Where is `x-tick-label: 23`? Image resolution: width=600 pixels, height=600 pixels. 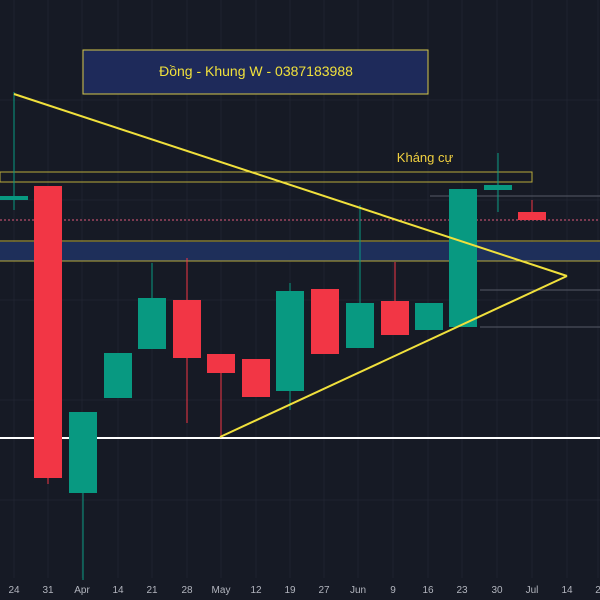
x-tick-label: 23 is located at coordinates (462, 590).